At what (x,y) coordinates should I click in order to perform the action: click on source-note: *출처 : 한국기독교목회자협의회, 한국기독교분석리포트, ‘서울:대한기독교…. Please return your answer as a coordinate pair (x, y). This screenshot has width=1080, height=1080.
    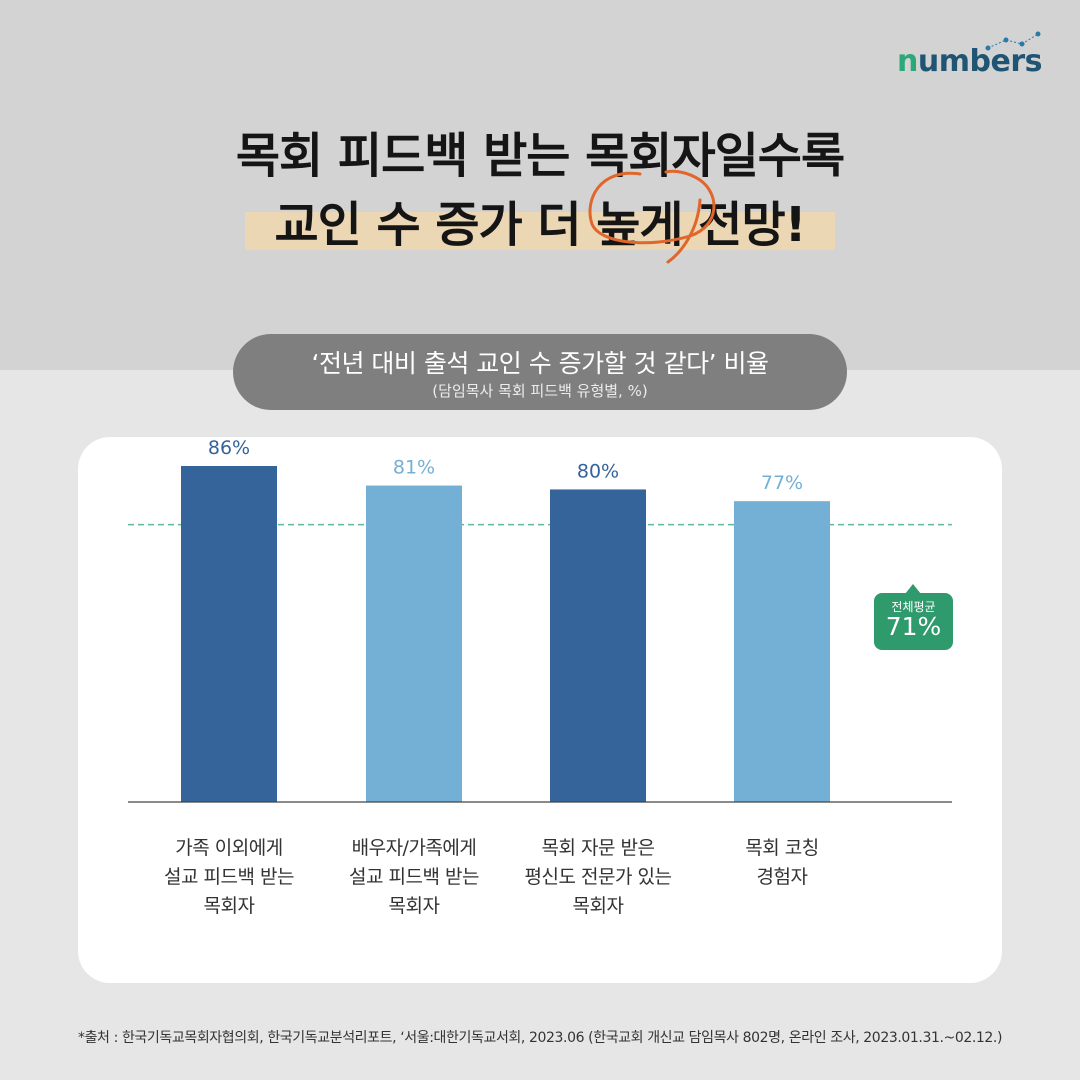
    Looking at the image, I should click on (540, 1038).